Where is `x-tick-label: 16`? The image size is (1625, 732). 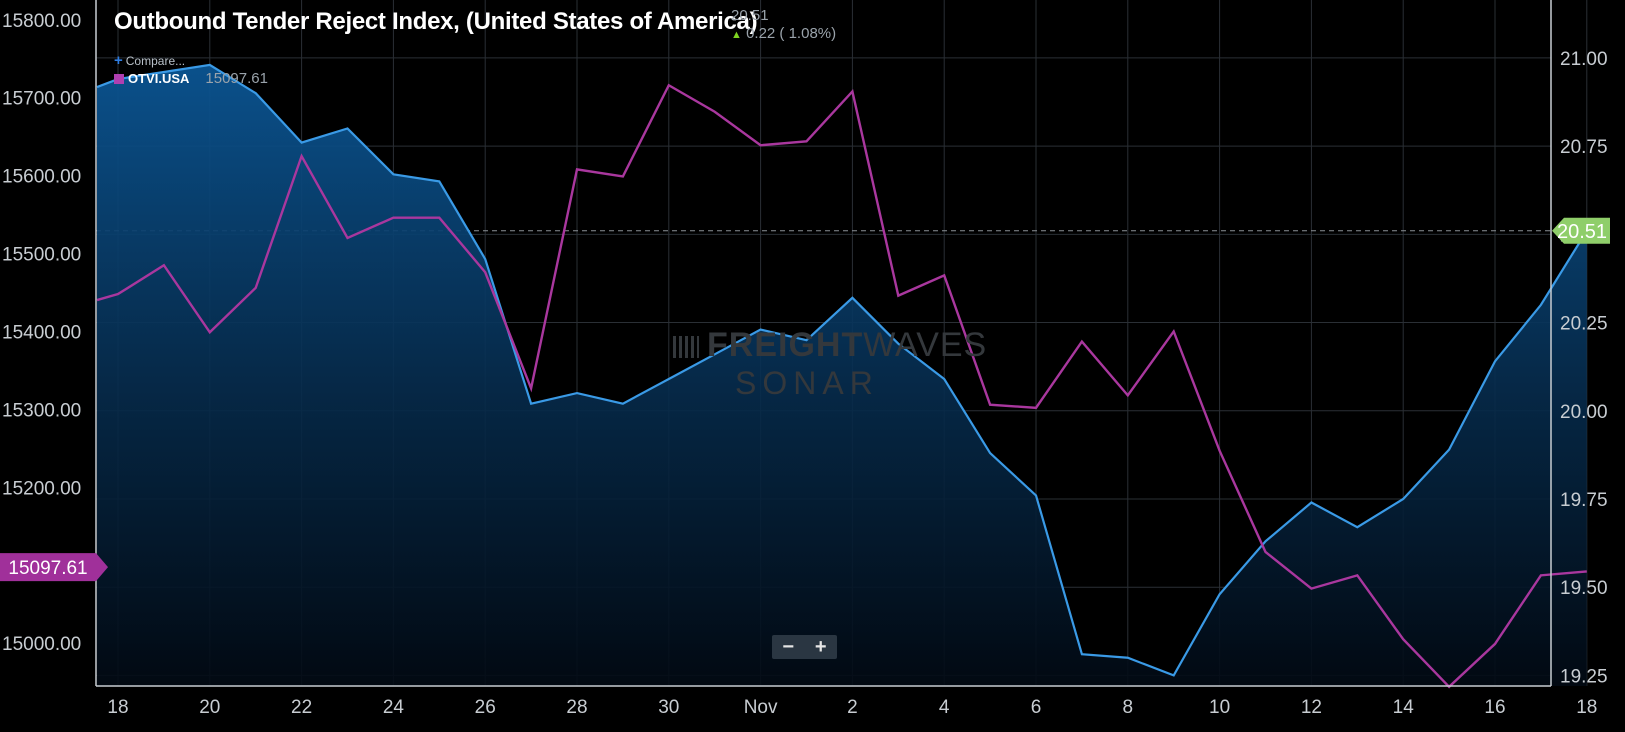 x-tick-label: 16 is located at coordinates (1494, 707).